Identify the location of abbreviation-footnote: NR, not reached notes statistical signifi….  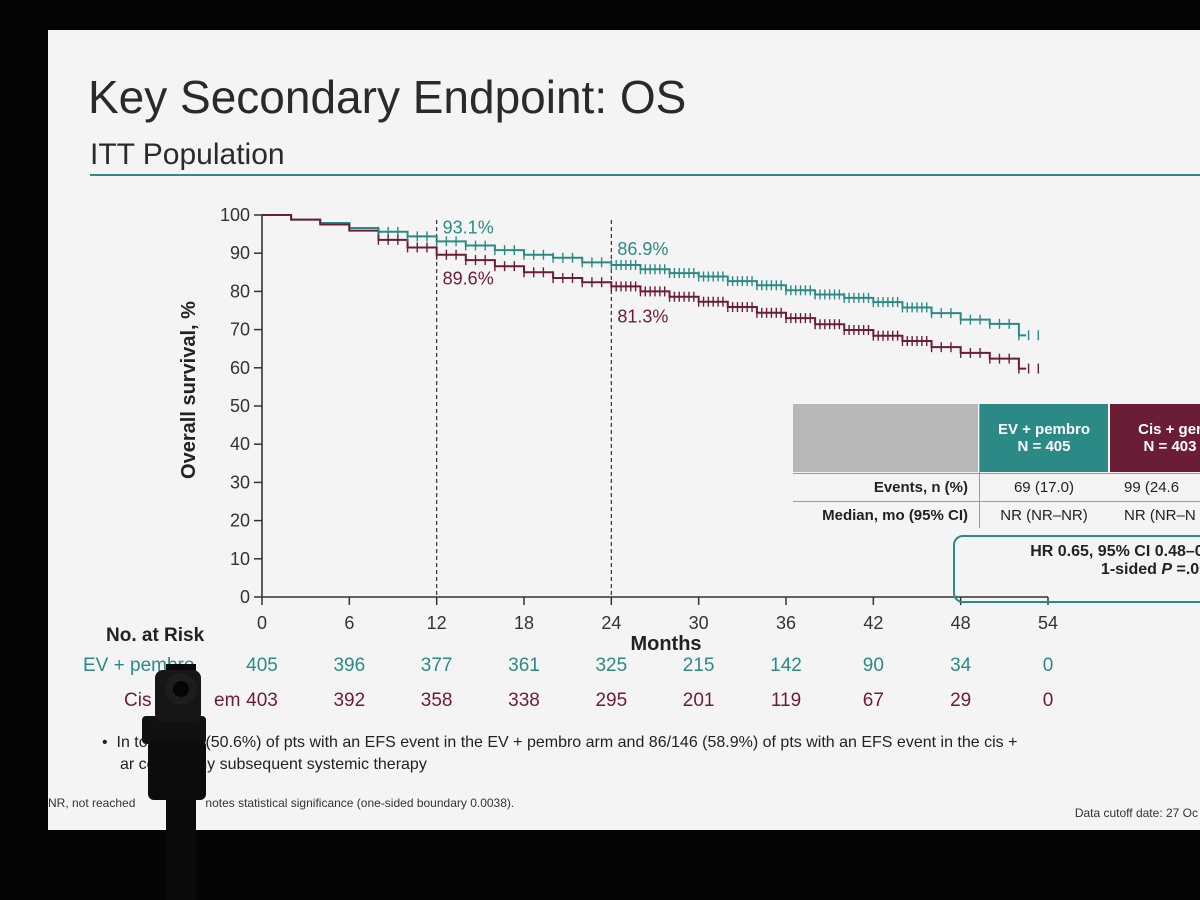
(281, 803).